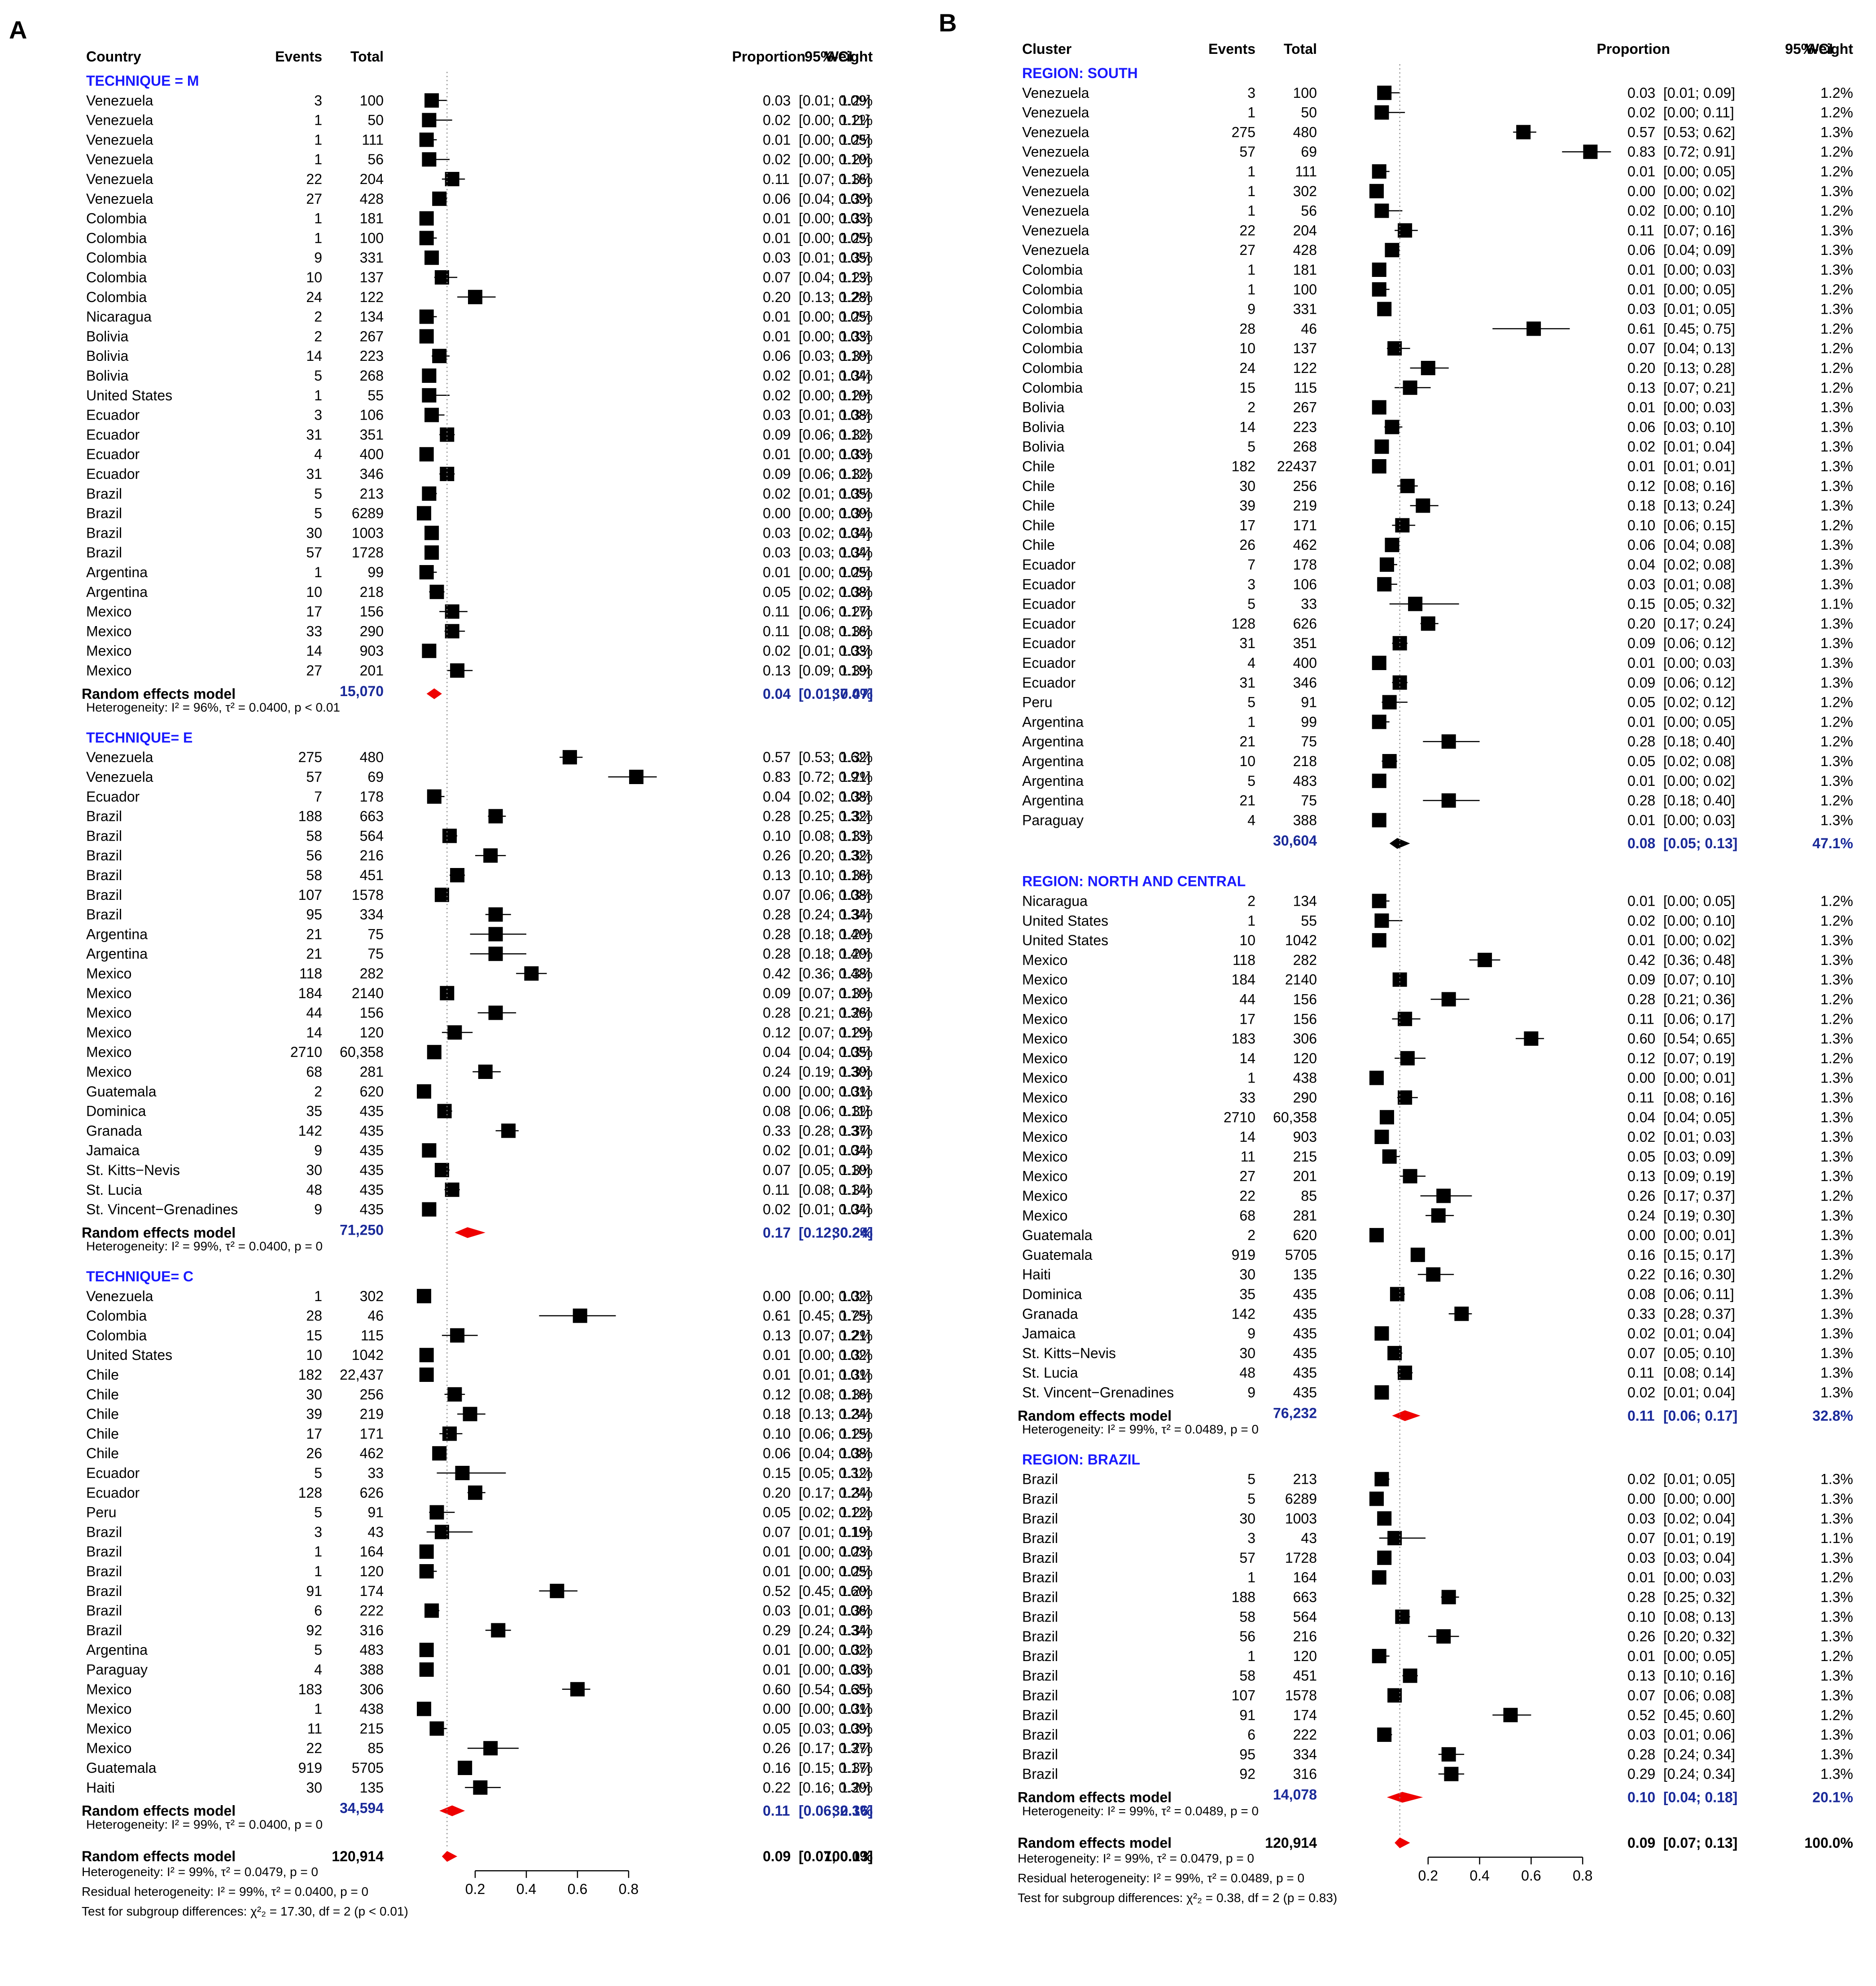  Describe the element at coordinates (1247, 999) in the screenshot. I see `study-events: 44` at that location.